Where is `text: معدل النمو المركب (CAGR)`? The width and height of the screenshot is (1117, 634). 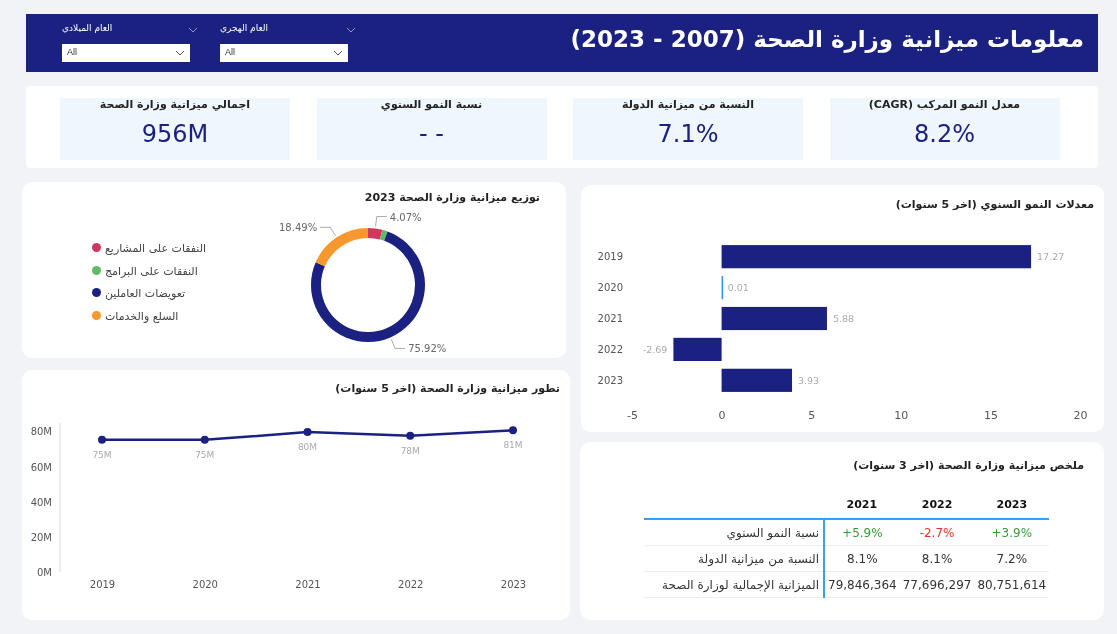
text: معدل النمو المركب (CAGR) is located at coordinates (944, 104).